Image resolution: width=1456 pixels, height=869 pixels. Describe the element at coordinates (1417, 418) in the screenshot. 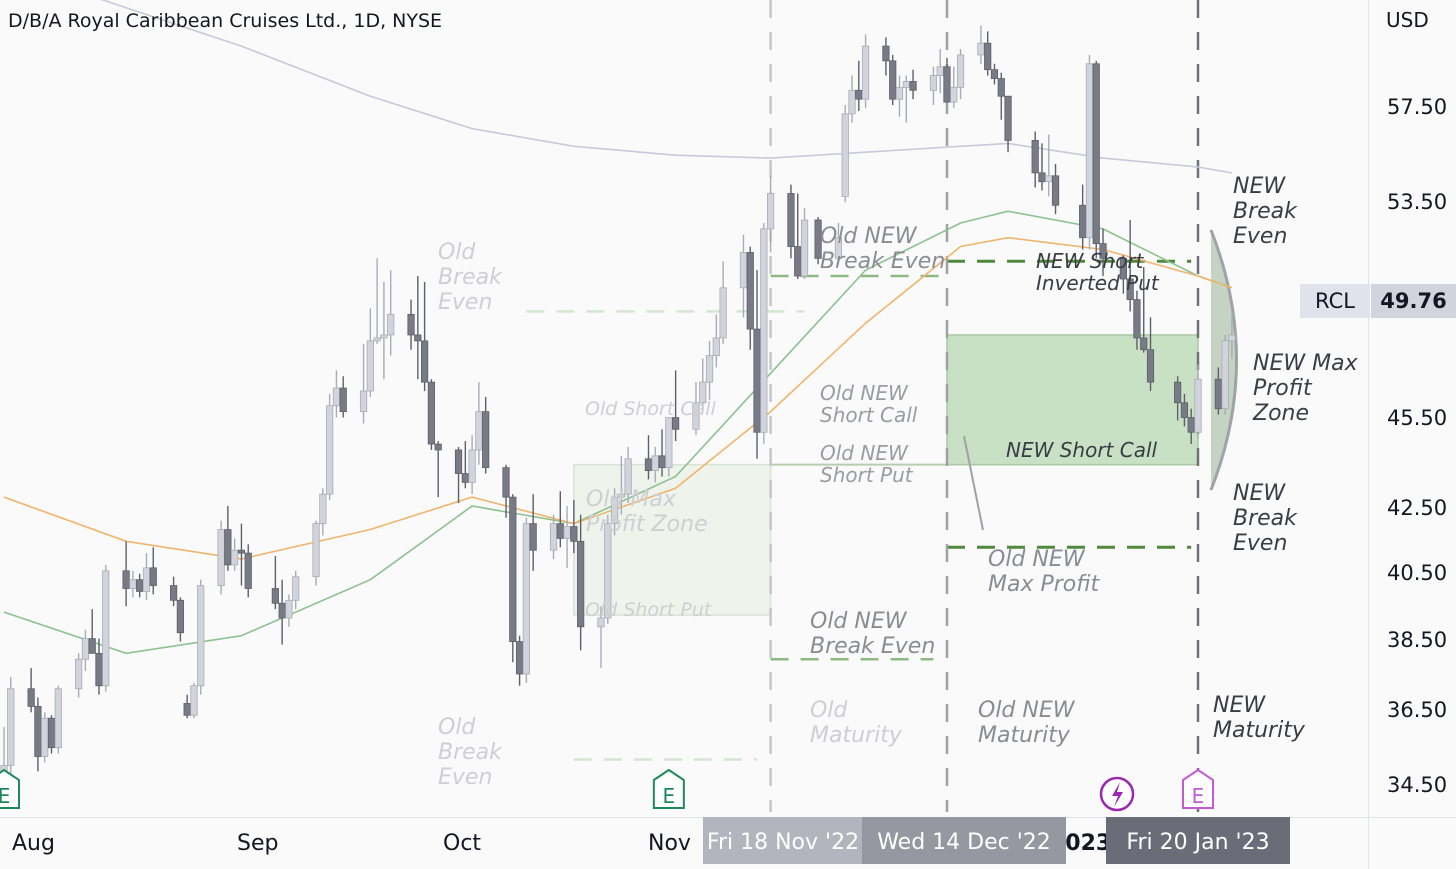

I see `y-tick: 45.50` at that location.